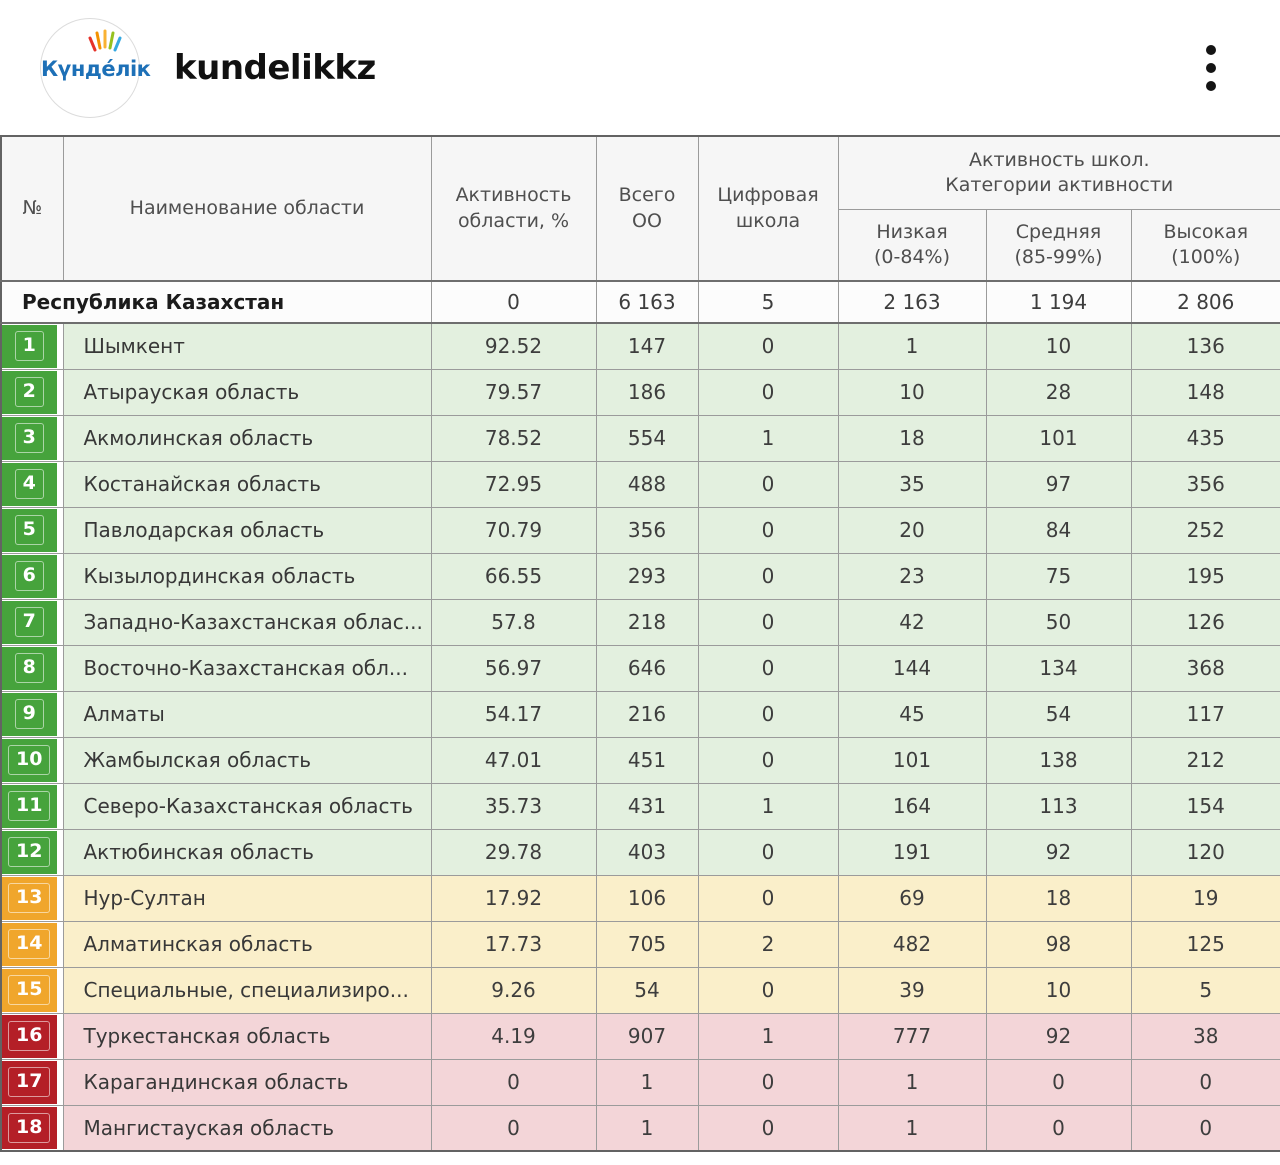 The height and width of the screenshot is (1165, 1280). What do you see at coordinates (768, 208) in the screenshot?
I see `header-digital-school: Цифровая школа` at bounding box center [768, 208].